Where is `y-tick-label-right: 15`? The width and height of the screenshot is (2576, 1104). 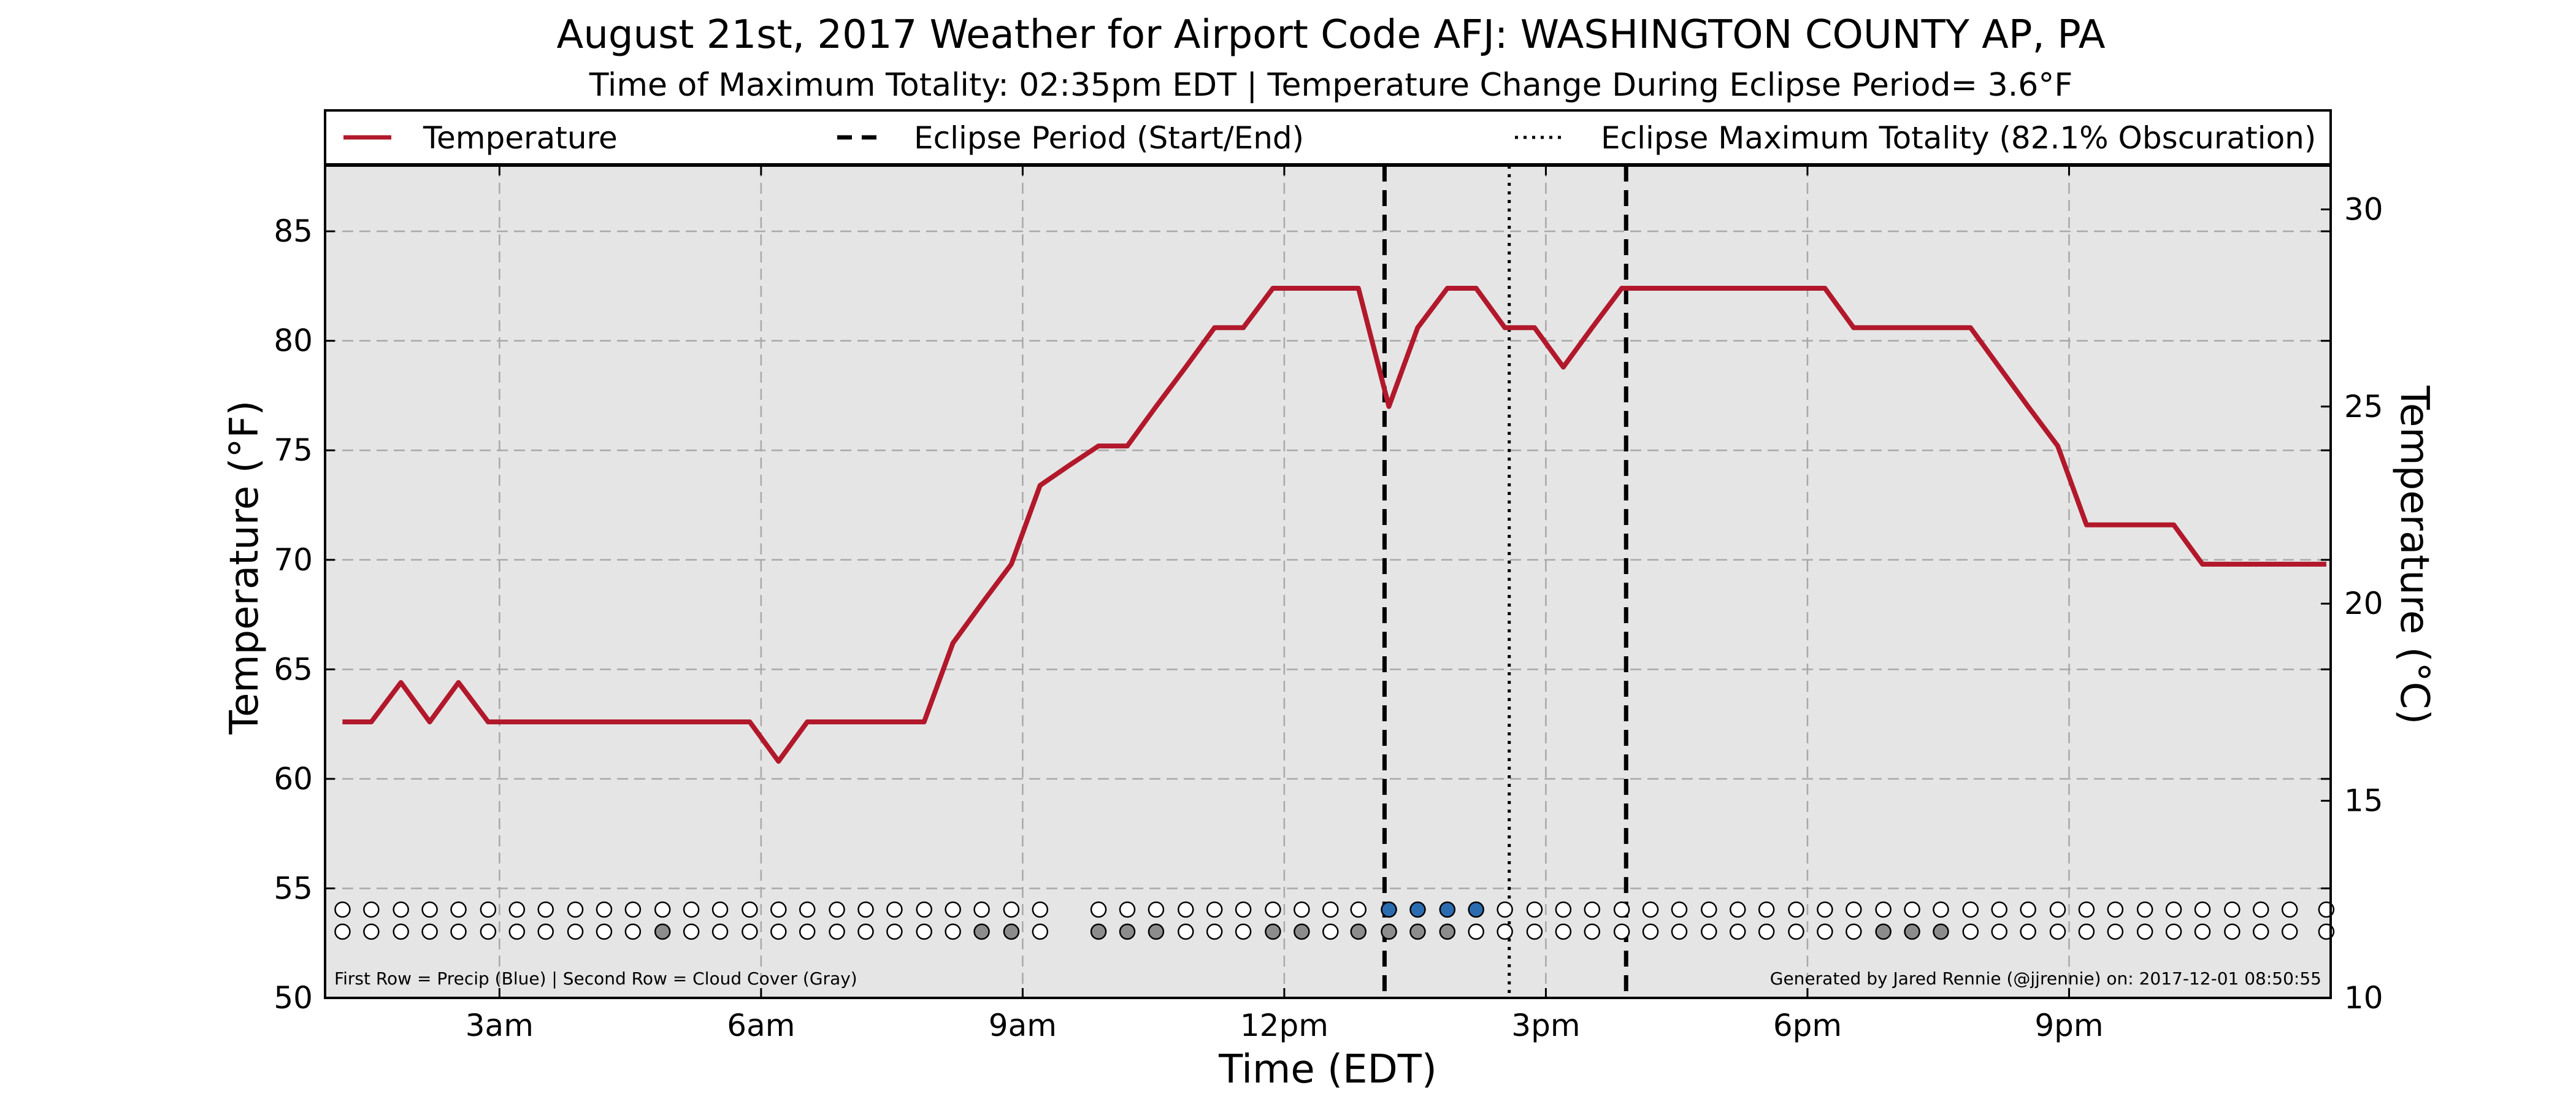
y-tick-label-right: 15 is located at coordinates (2363, 801).